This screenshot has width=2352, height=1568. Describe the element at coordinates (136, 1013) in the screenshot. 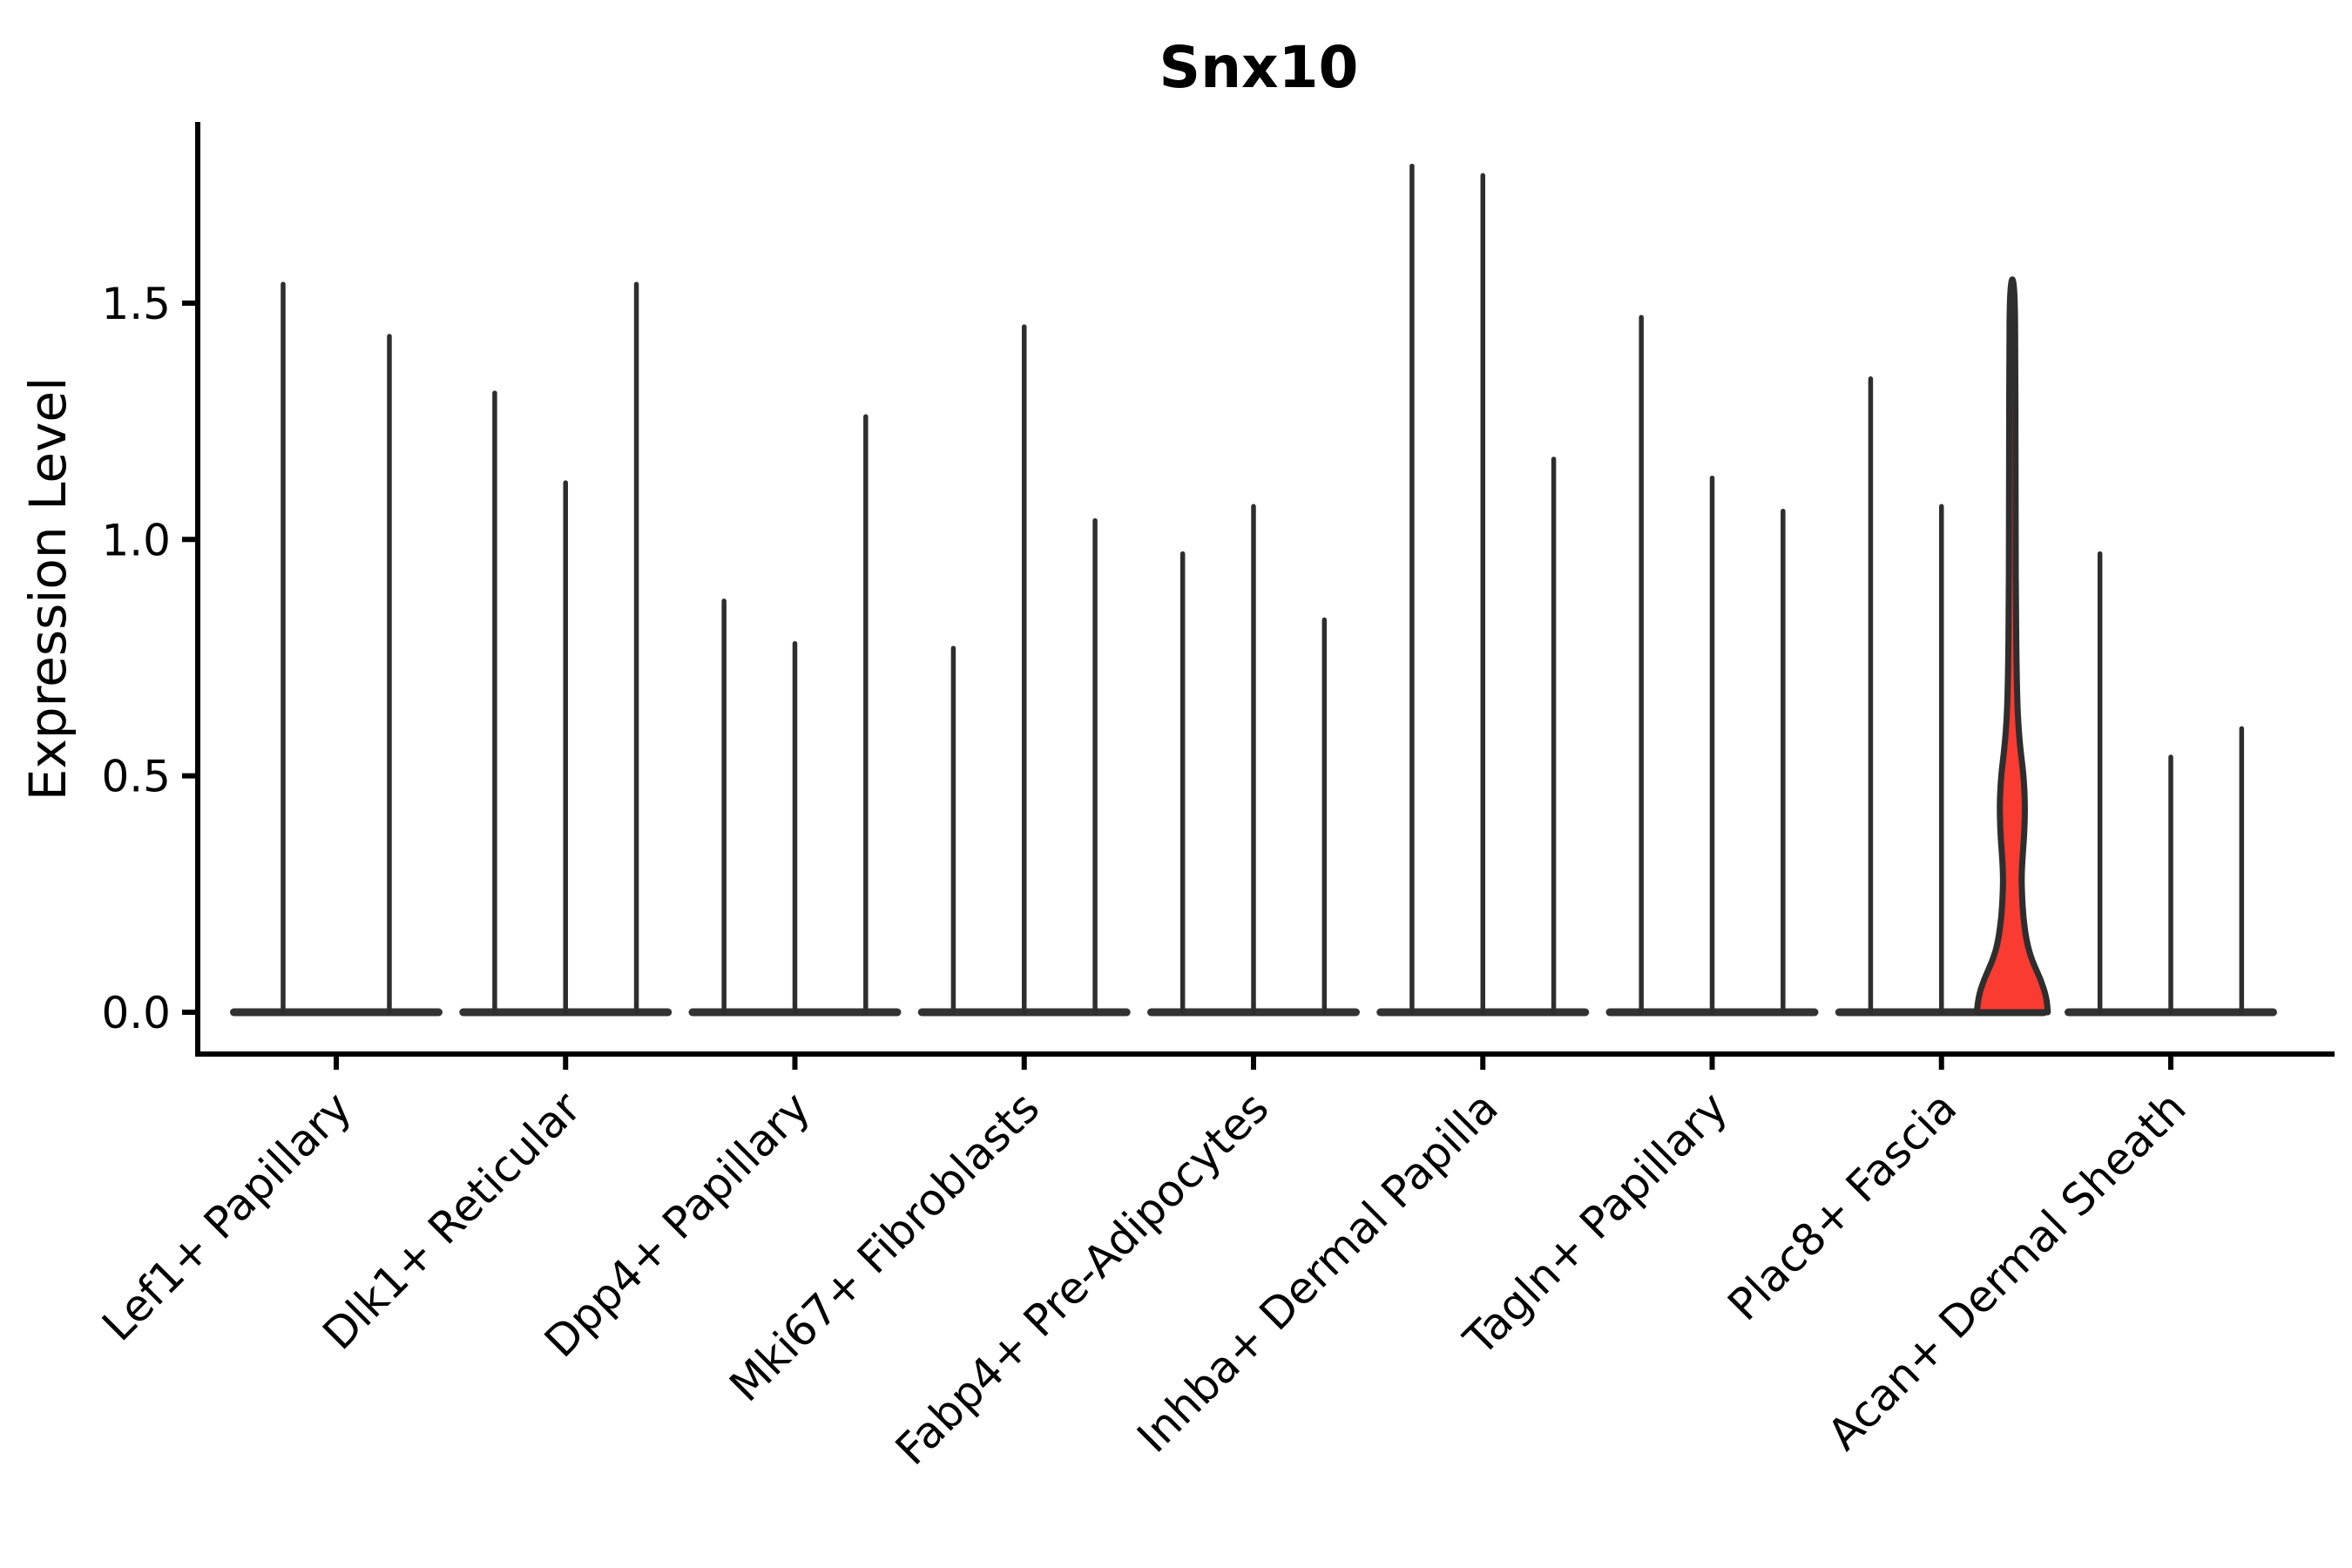

I see `y-tick-label: 0.0` at that location.